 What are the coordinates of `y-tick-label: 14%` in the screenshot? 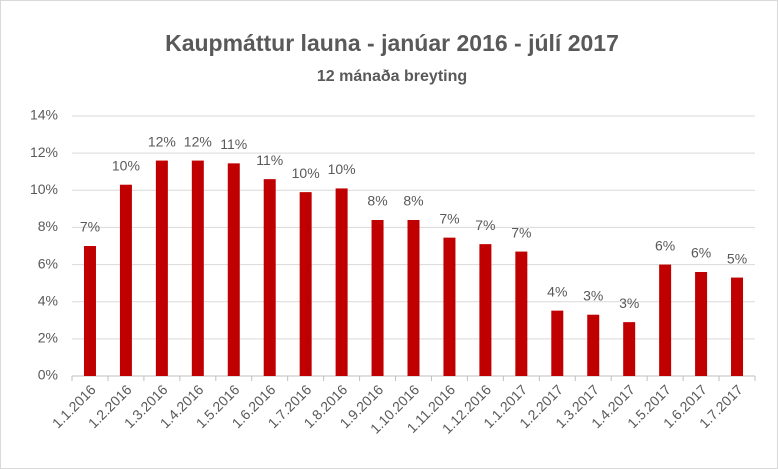 It's located at (44, 115).